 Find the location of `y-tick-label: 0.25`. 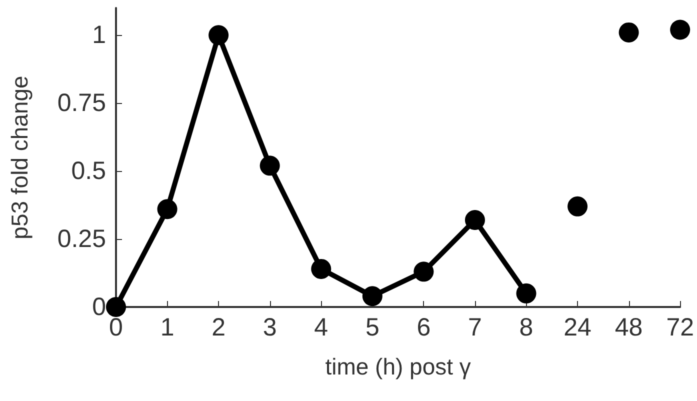

y-tick-label: 0.25 is located at coordinates (81, 239).